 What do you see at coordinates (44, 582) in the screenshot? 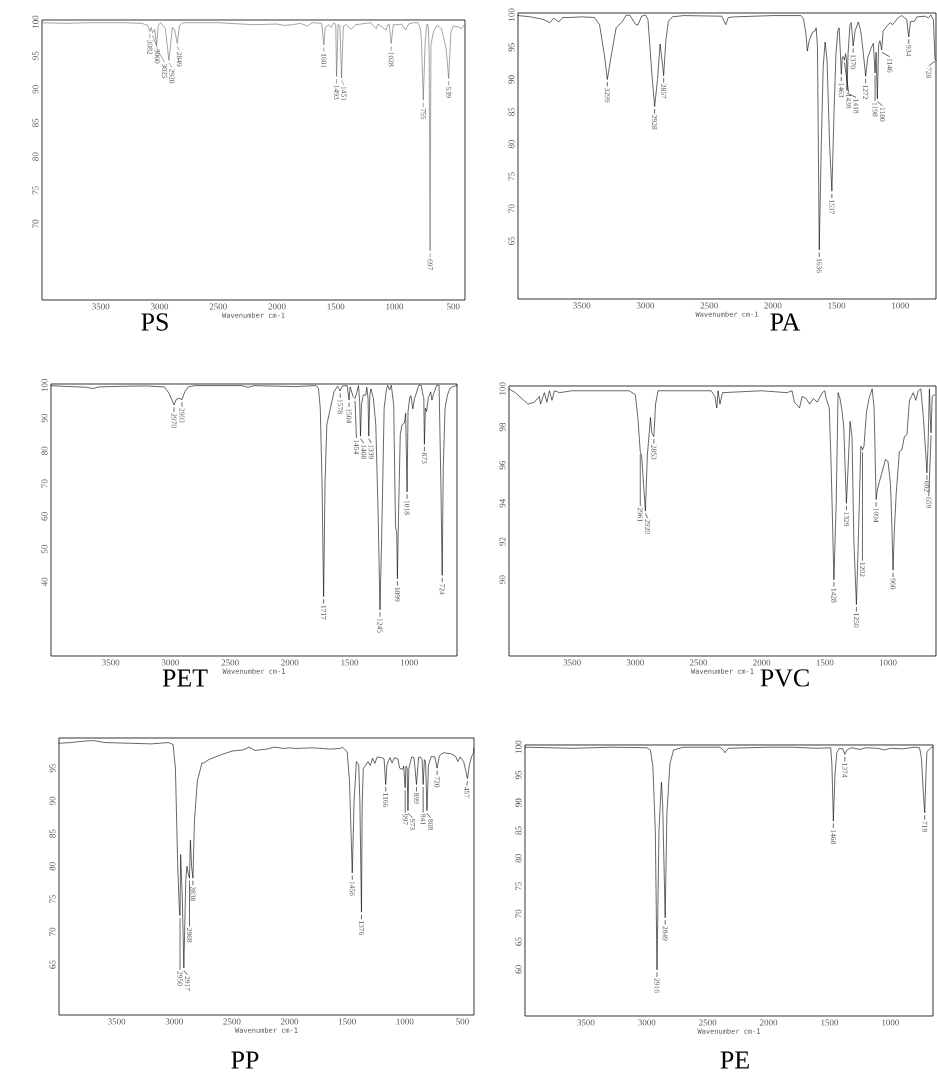
I see `y-tick-label: 40` at bounding box center [44, 582].